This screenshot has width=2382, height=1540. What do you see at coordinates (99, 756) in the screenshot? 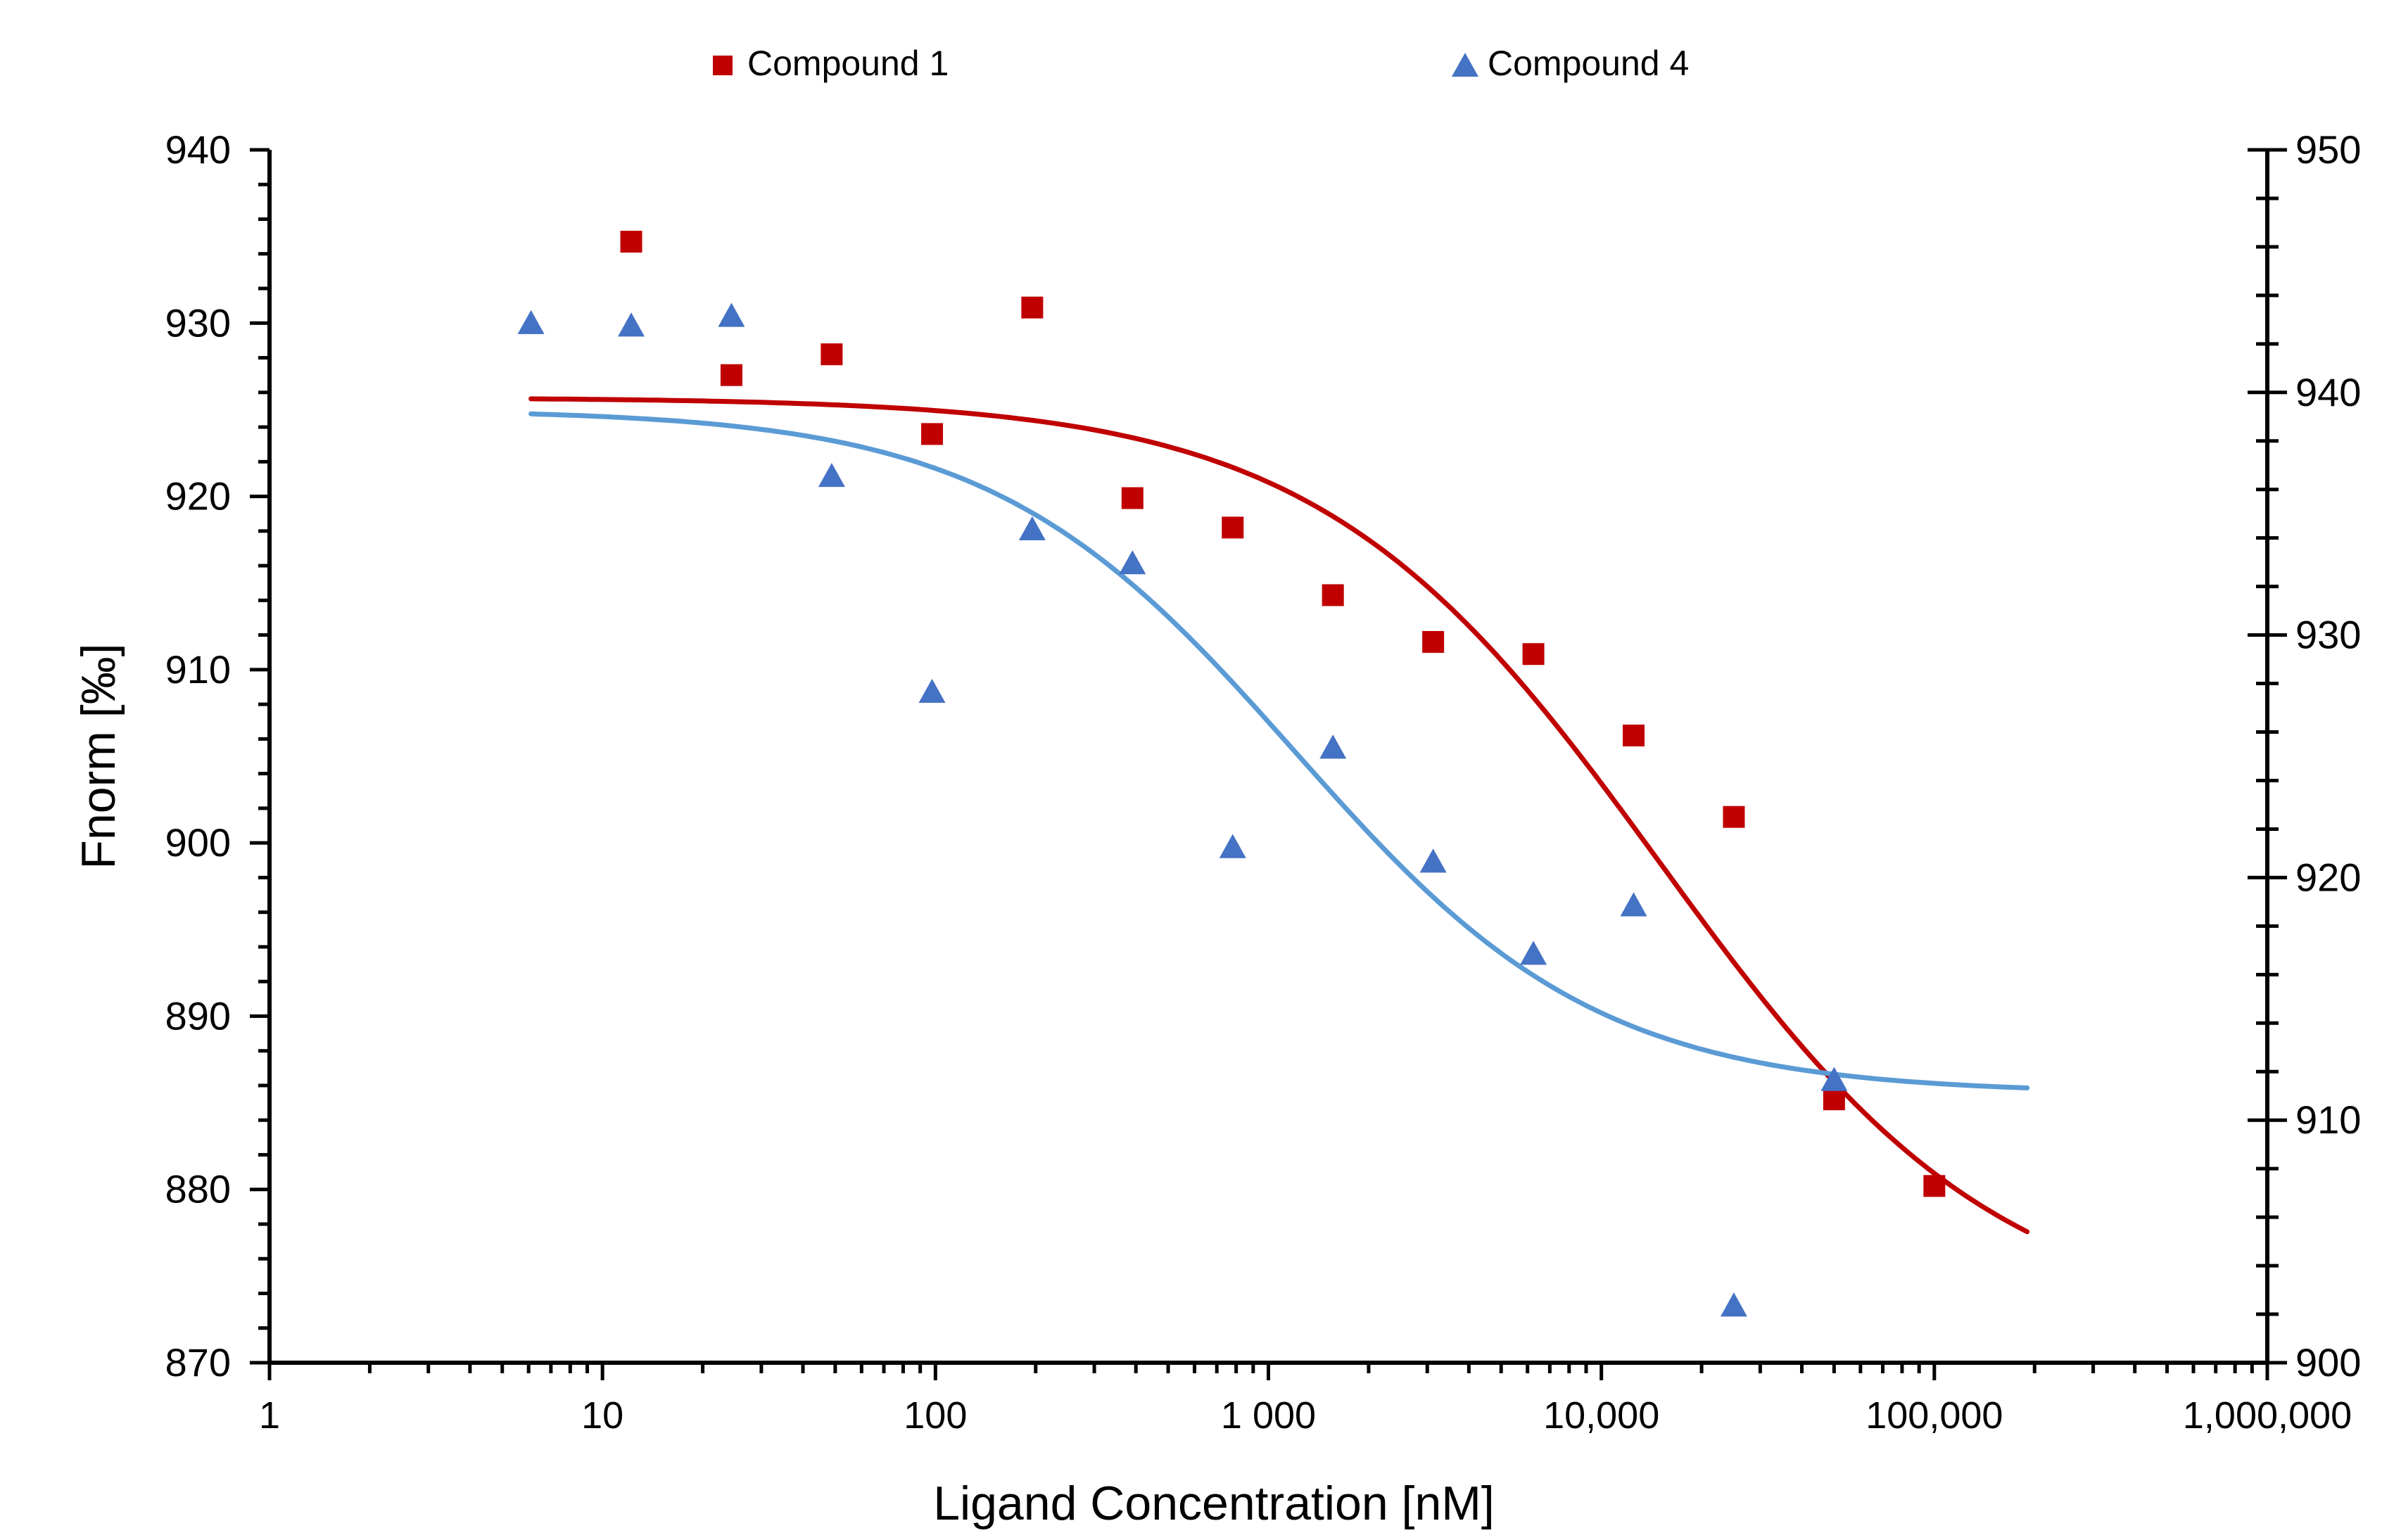
I see `y-axis-title: Fnorm [‰]` at bounding box center [99, 756].